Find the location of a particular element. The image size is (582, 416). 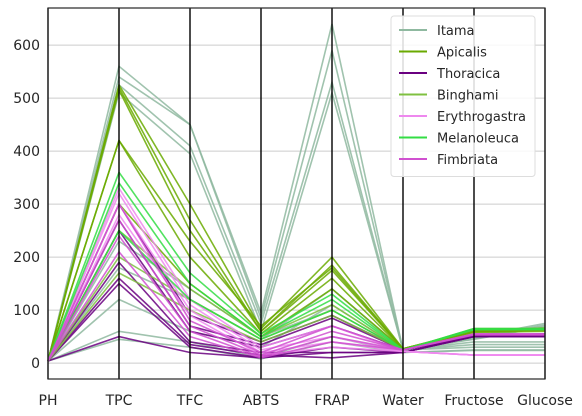

y-tick-label: 400 is located at coordinates (26, 152).